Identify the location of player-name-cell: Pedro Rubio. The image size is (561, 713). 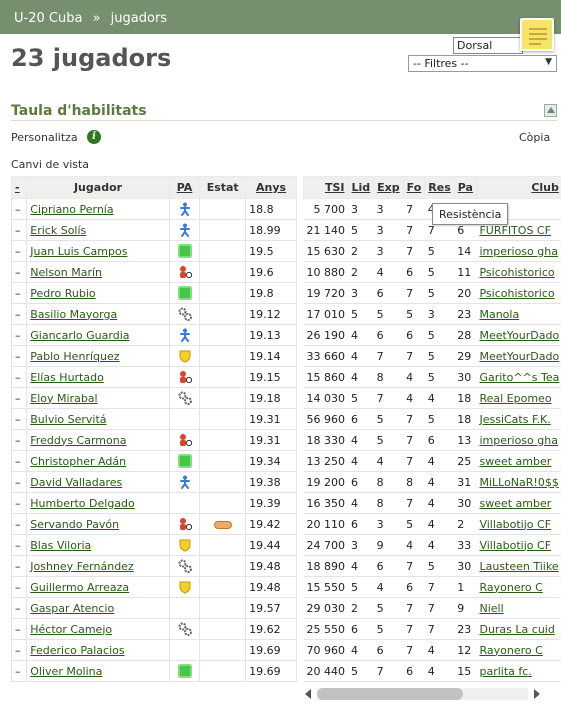
(98, 293).